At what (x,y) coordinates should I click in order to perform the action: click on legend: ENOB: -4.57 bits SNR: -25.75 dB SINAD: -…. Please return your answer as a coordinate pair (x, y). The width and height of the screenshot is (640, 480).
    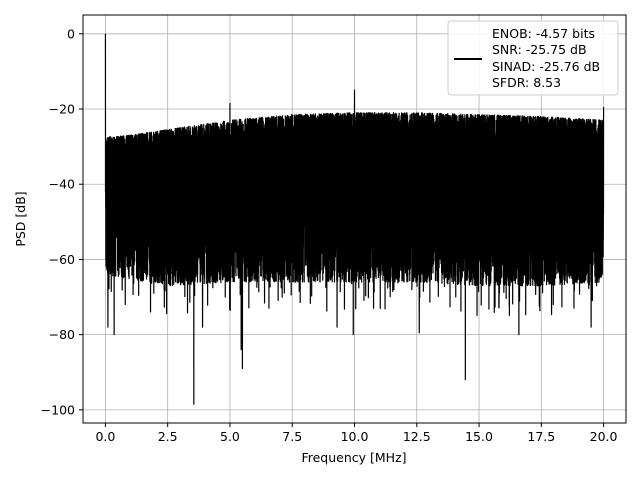
    Looking at the image, I should click on (533, 58).